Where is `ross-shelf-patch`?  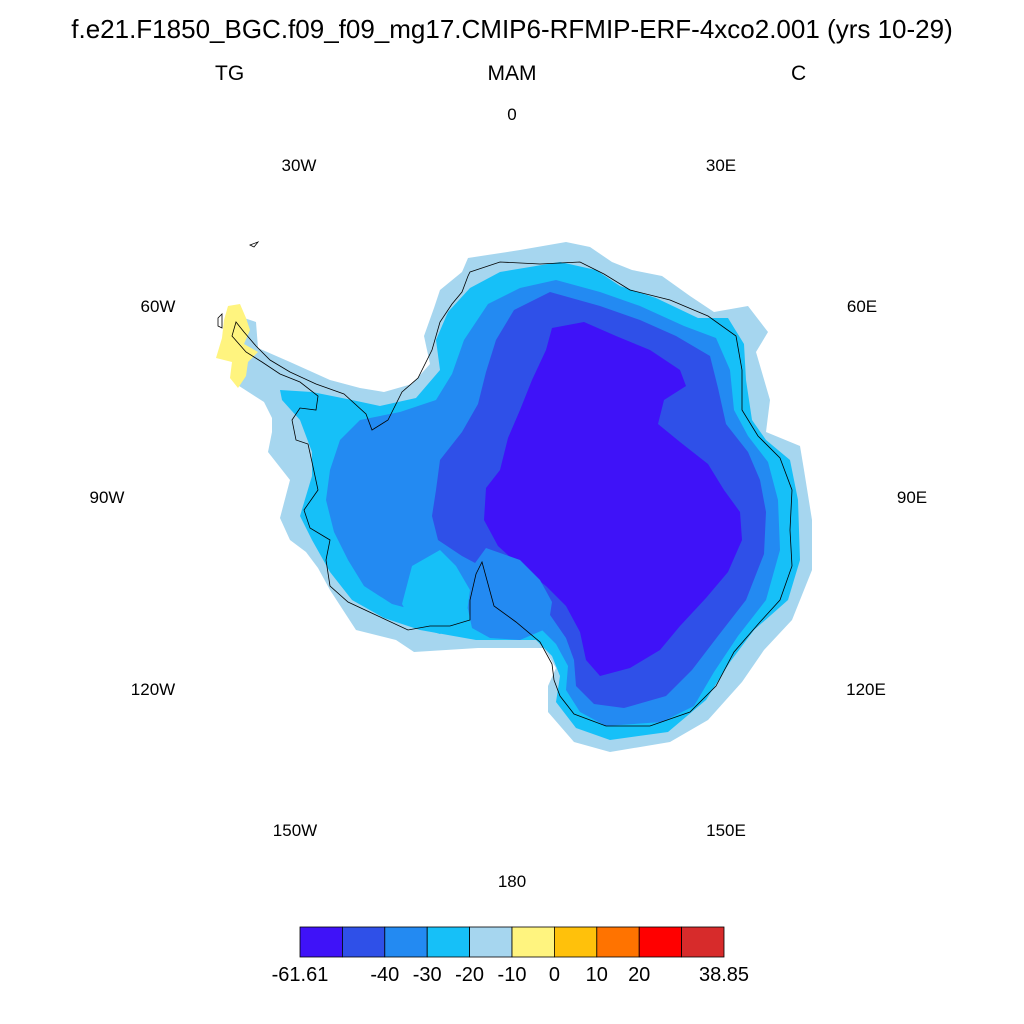
ross-shelf-patch is located at coordinates (509, 594).